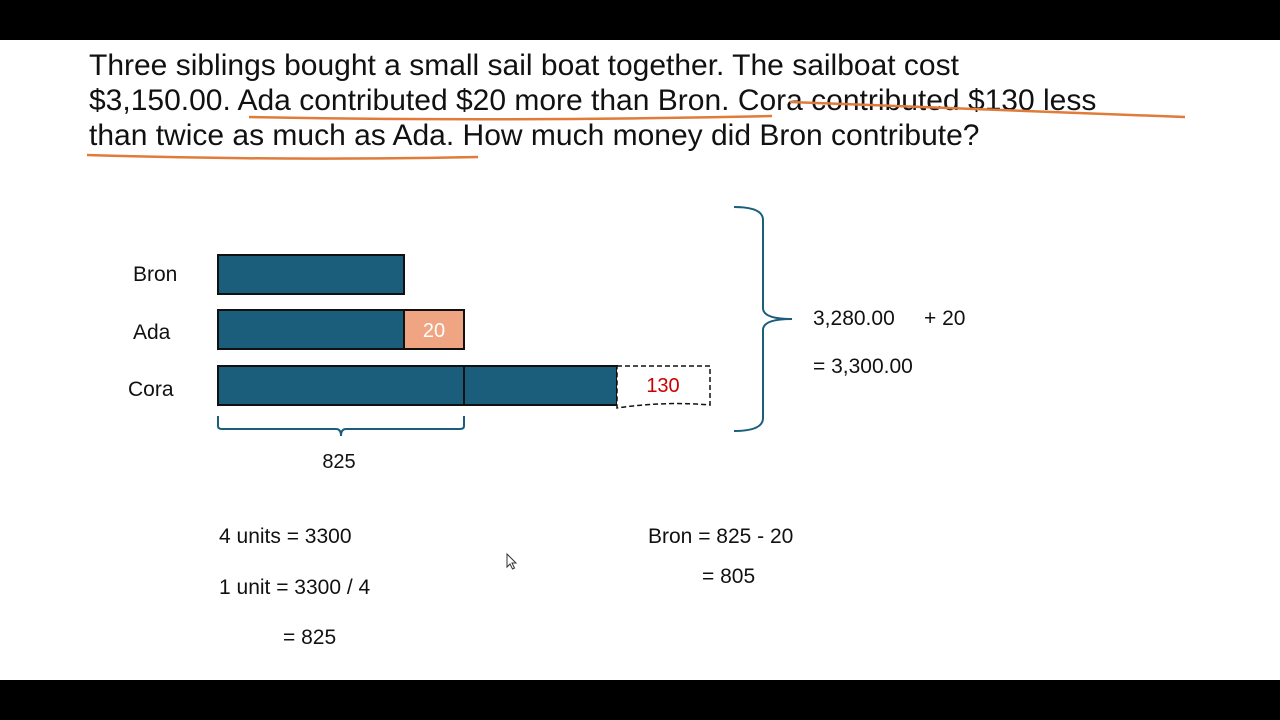 The image size is (1280, 720). Describe the element at coordinates (944, 318) in the screenshot. I see `adjust-value: + 20` at that location.